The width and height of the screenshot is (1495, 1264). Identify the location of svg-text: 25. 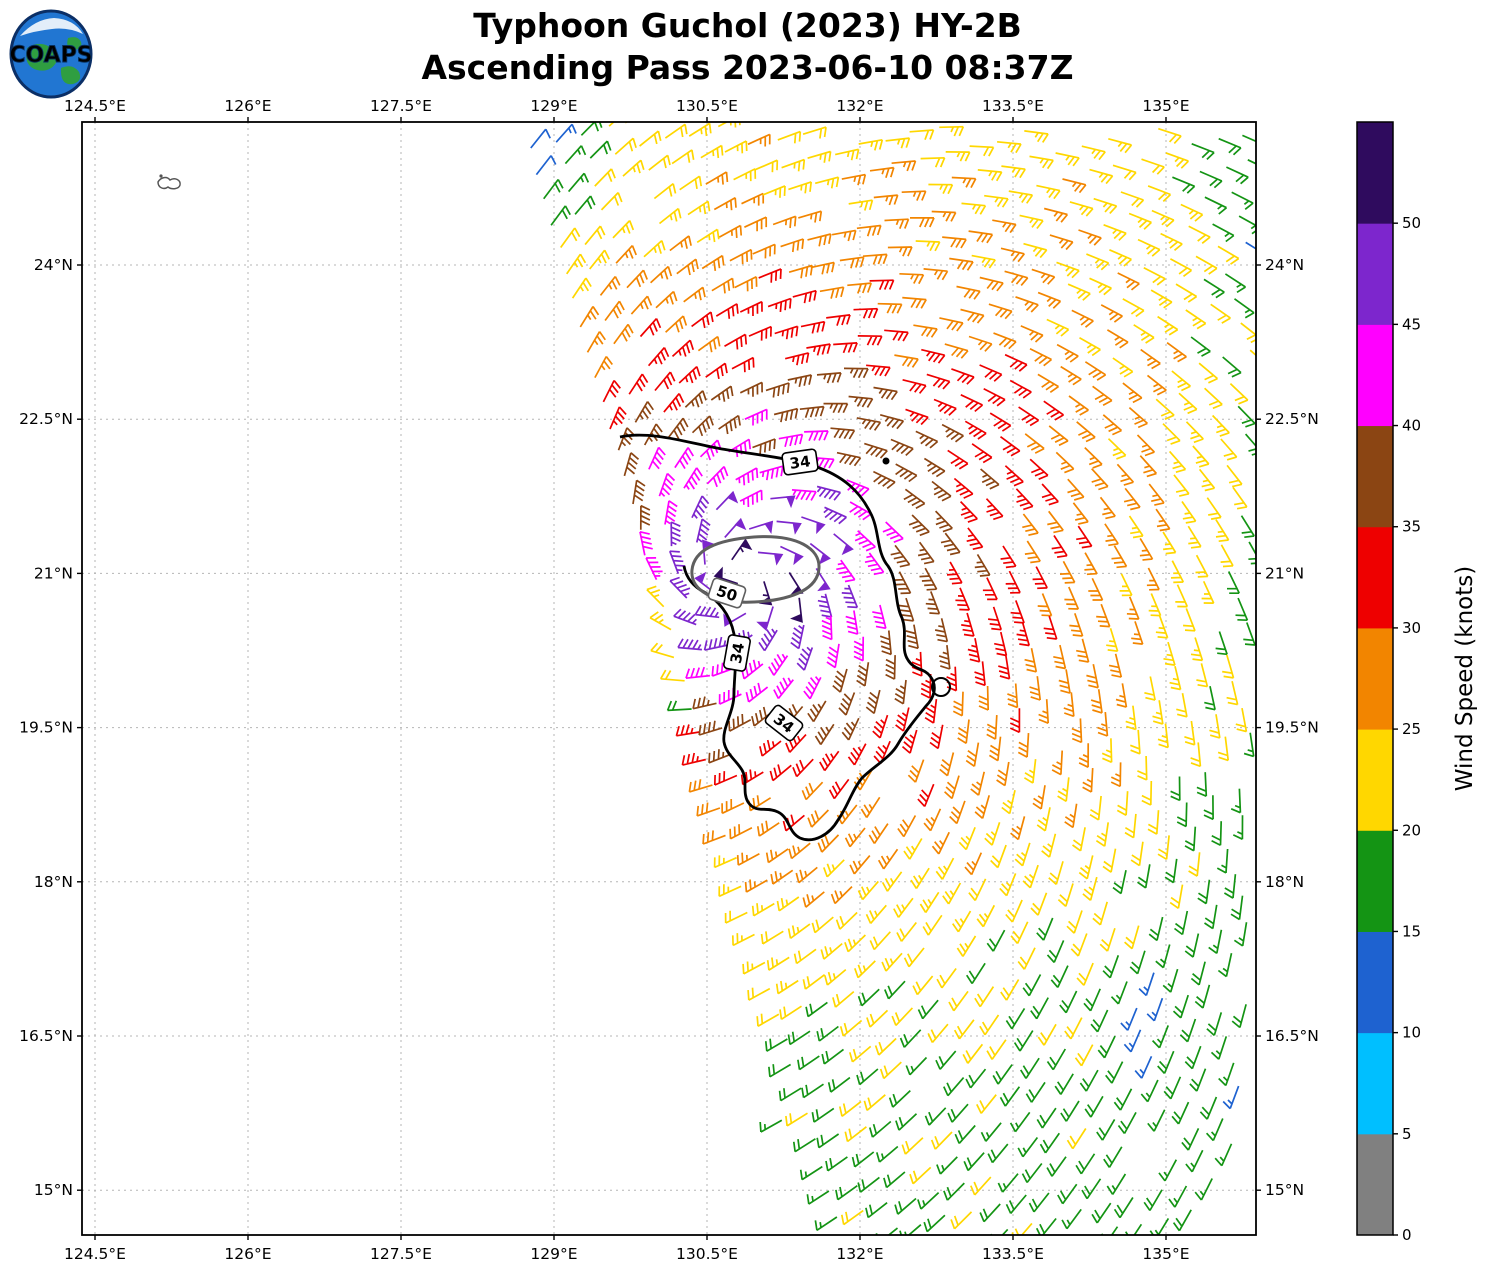
(1411, 729).